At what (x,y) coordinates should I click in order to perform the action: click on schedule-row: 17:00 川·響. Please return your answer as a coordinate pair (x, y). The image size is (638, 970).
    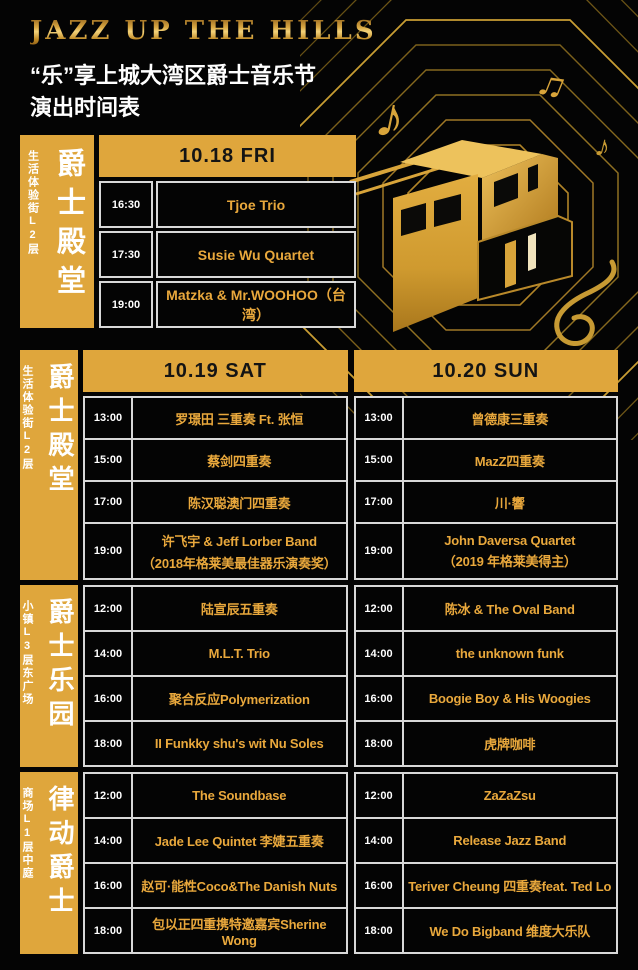
    Looking at the image, I should click on (485, 501).